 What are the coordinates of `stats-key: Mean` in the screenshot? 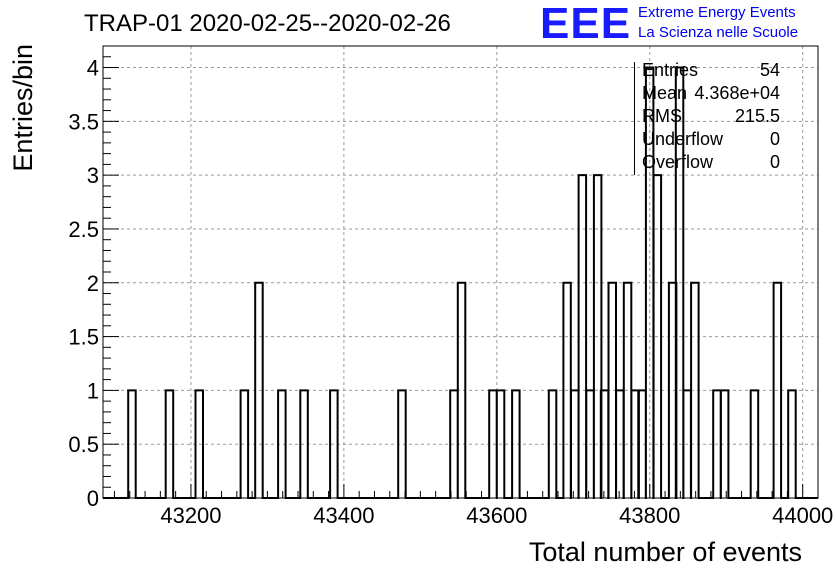 It's located at (665, 93).